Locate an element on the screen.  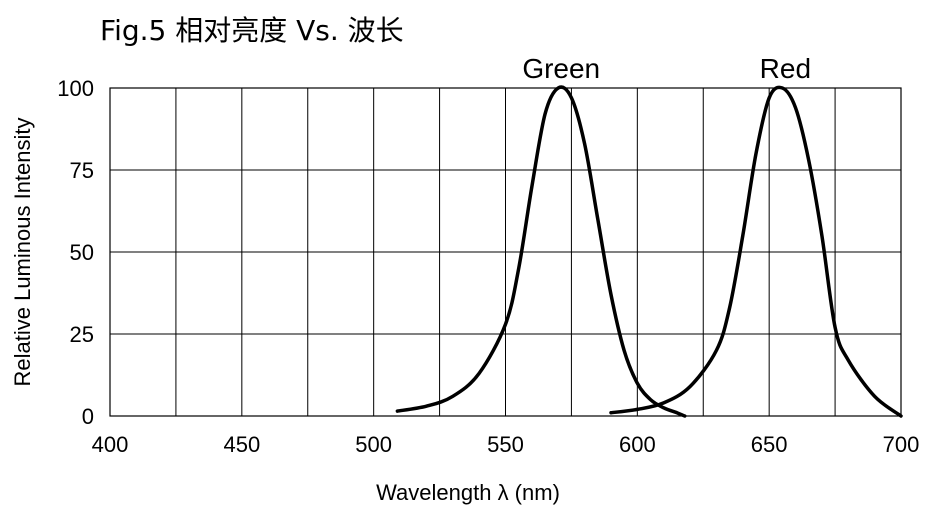
y-tick-label: 0 is located at coordinates (88, 416).